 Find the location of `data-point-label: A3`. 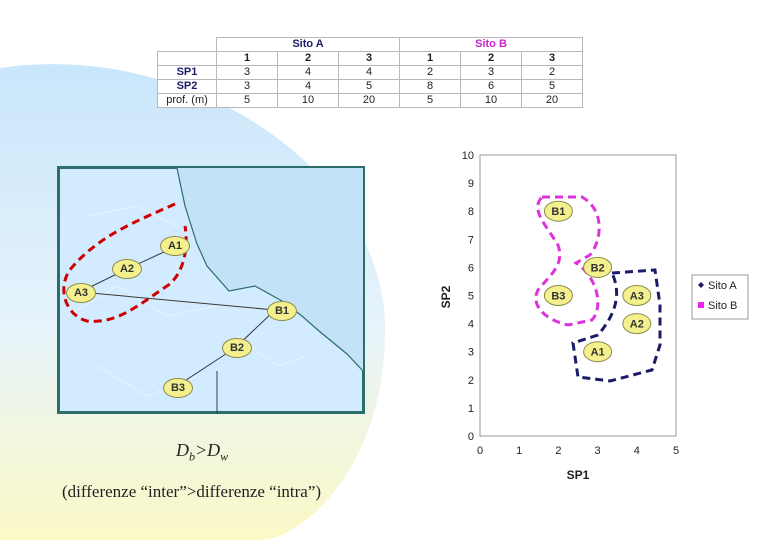

data-point-label: A3 is located at coordinates (637, 297).